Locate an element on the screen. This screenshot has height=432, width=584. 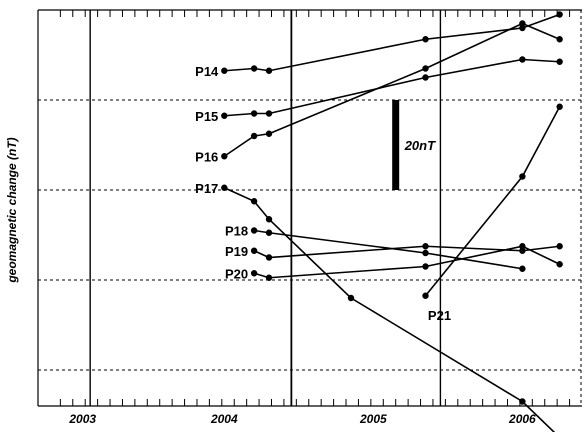
series-label-p15: P15 is located at coordinates (206, 116).